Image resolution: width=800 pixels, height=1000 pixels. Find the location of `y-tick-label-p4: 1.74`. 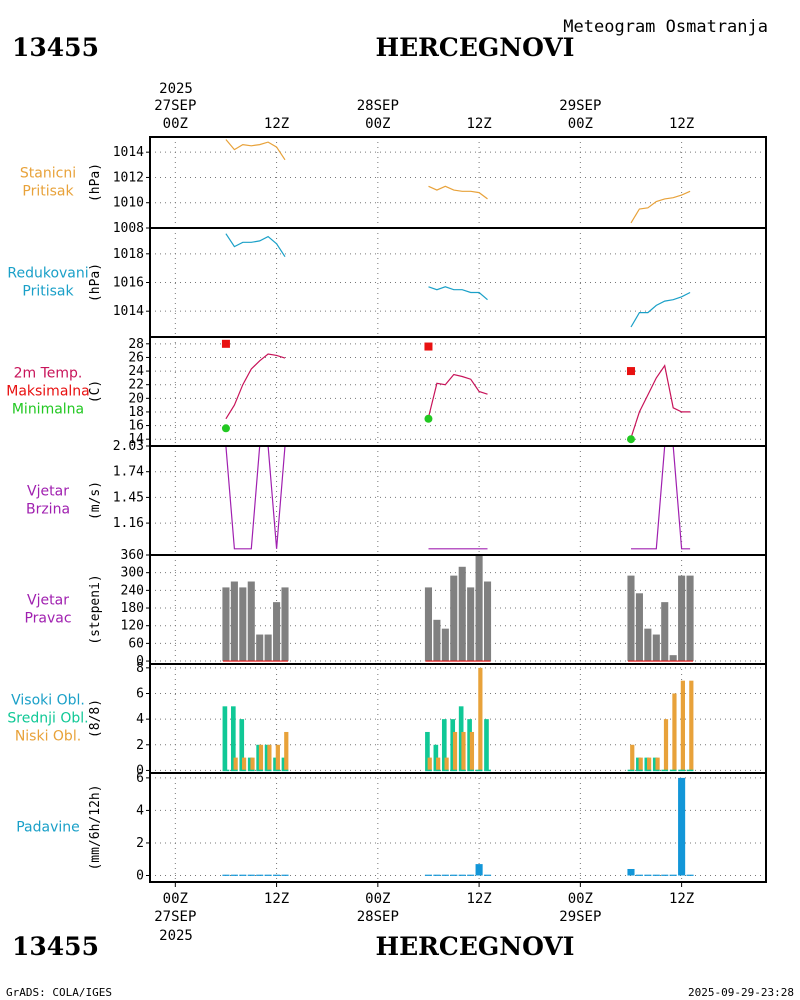

y-tick-label-p4: 1.74 is located at coordinates (128, 472).